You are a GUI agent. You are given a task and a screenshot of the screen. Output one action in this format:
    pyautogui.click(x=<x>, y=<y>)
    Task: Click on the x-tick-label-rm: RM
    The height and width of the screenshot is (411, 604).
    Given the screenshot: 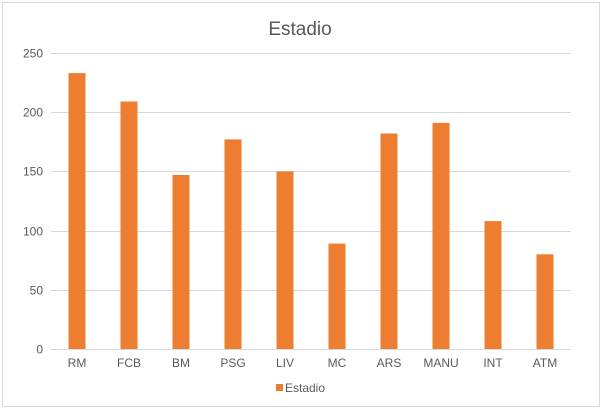 What is the action you would take?
    pyautogui.click(x=77, y=363)
    